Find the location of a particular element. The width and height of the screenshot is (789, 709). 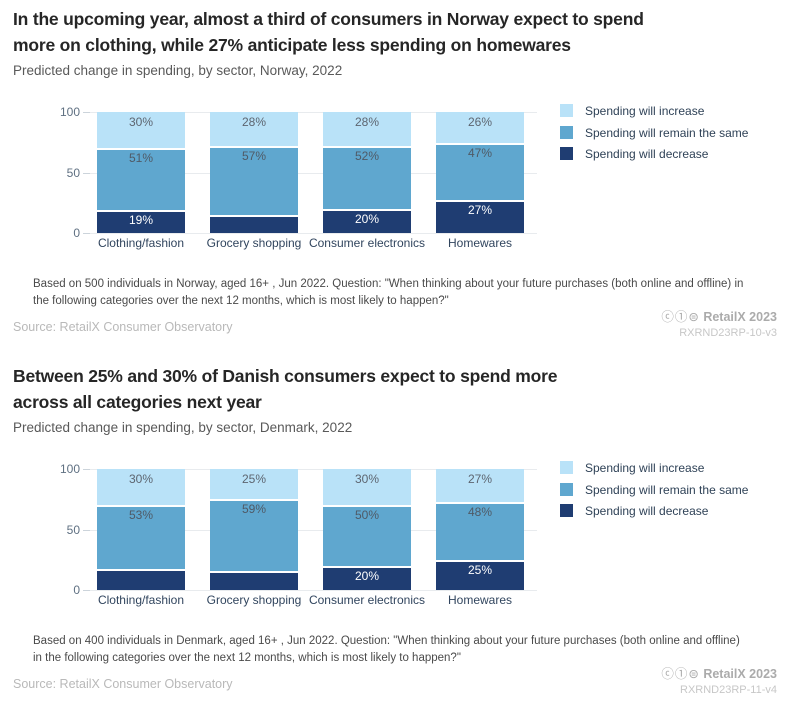

retailx-watermark: ⓒ①⊜ RetailX 2023 RXRND23RP-10-v3 is located at coordinates (719, 322).